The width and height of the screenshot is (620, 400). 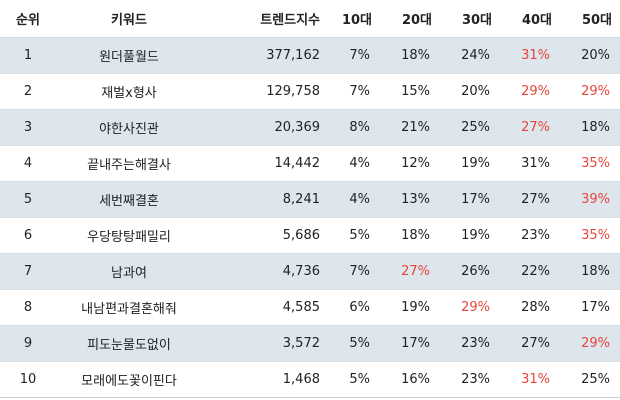 What do you see at coordinates (28, 55) in the screenshot?
I see `cell-rank: 1` at bounding box center [28, 55].